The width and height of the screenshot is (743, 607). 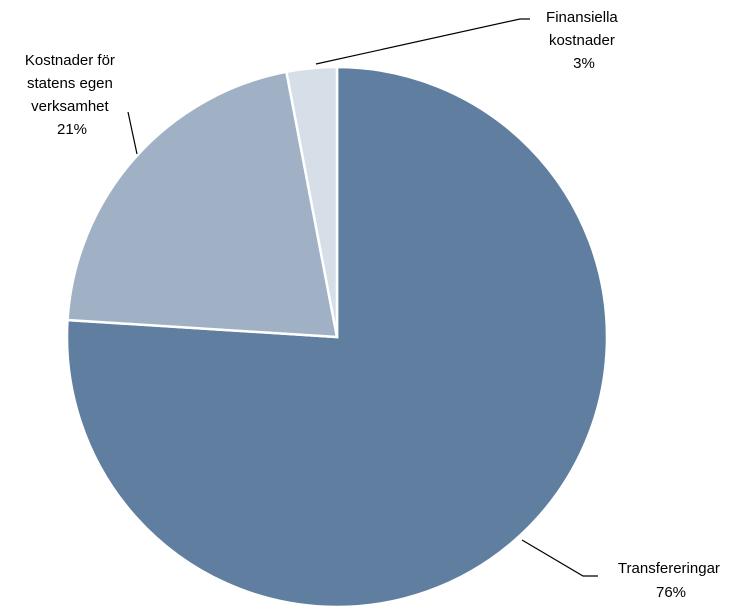 I want to click on leader-line-kostnader-statens-egen, so click(x=132, y=133).